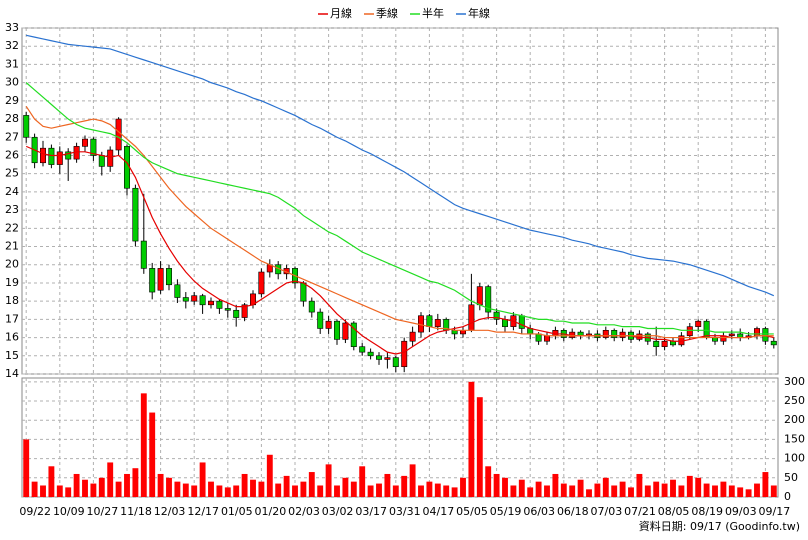 The image size is (808, 540). I want to click on x-tick-label: 06/18, so click(573, 511).